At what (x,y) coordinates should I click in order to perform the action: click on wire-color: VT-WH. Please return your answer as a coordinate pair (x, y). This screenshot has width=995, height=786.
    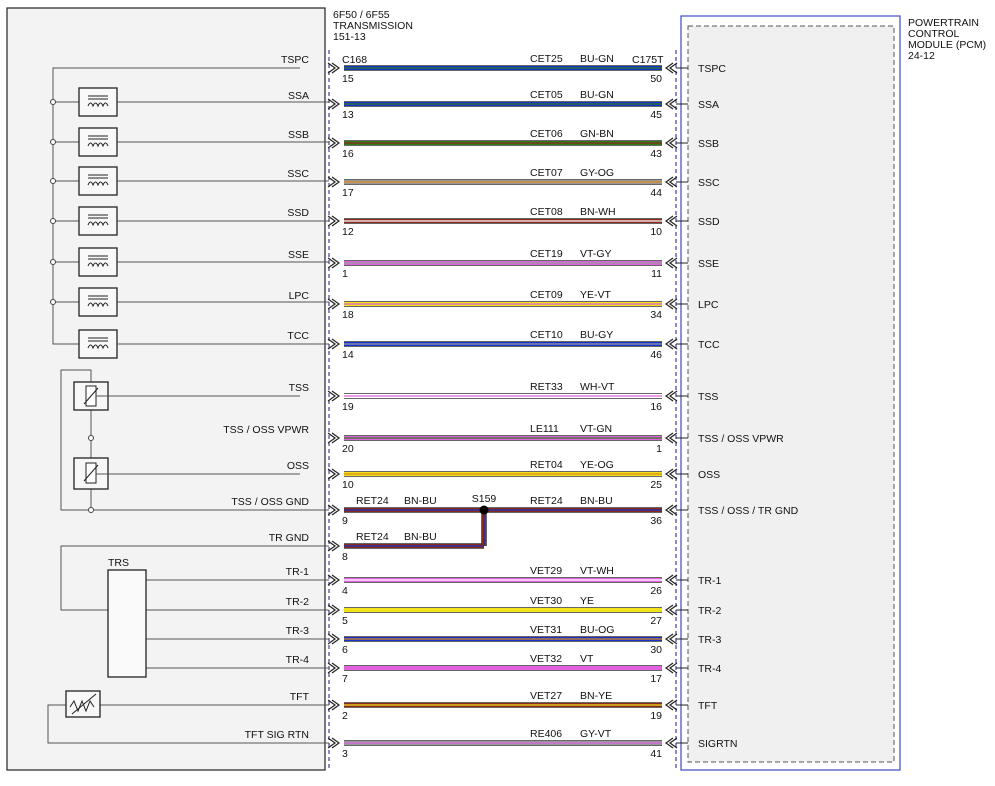
    Looking at the image, I should click on (597, 571).